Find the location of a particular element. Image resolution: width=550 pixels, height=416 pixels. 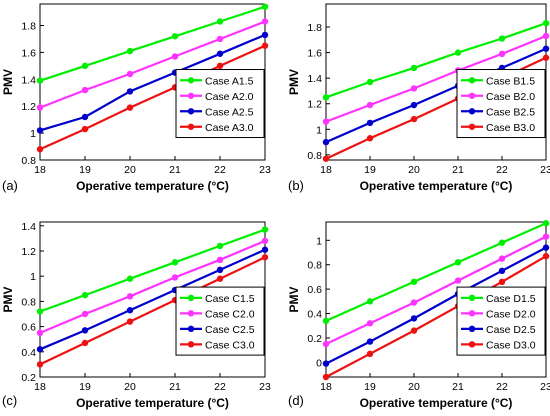

legend-entry: Case D2.0 is located at coordinates (511, 314).